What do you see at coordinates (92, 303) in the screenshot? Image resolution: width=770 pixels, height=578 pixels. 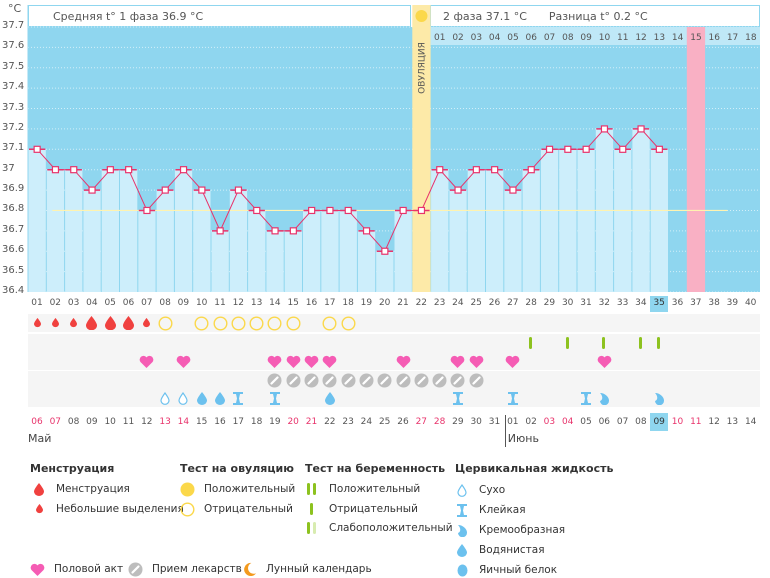 I see `cycle-day-label: 04` at bounding box center [92, 303].